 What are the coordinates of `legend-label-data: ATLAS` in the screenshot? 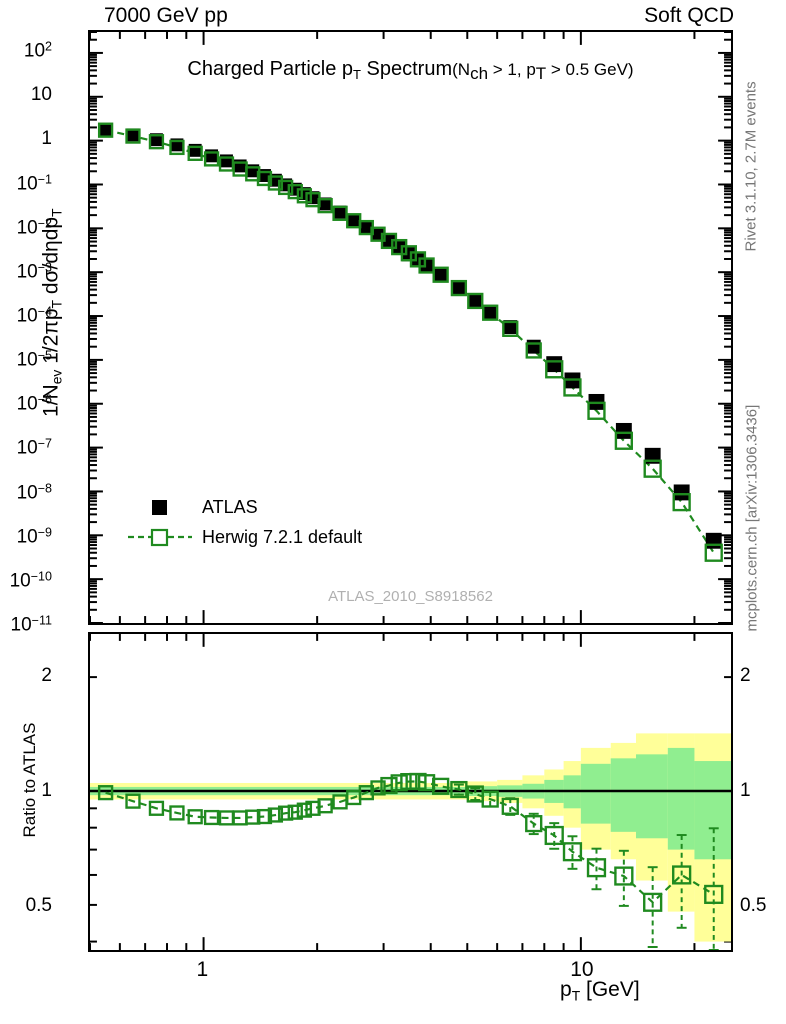 It's located at (230, 506).